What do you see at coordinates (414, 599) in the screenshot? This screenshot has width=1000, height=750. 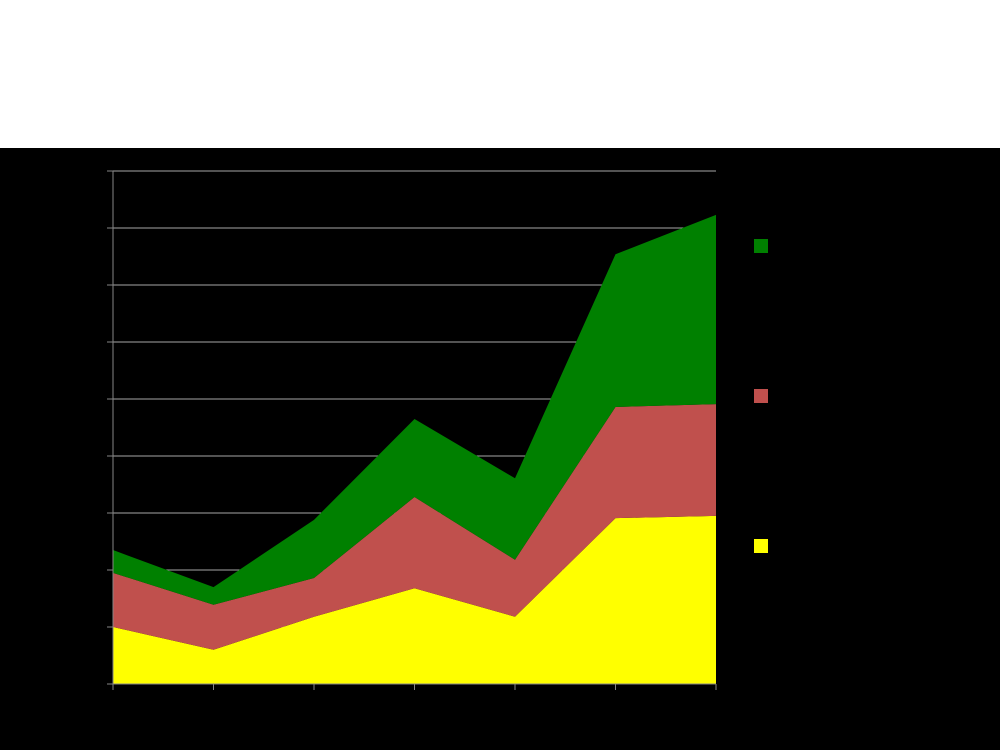 I see `area` at bounding box center [414, 599].